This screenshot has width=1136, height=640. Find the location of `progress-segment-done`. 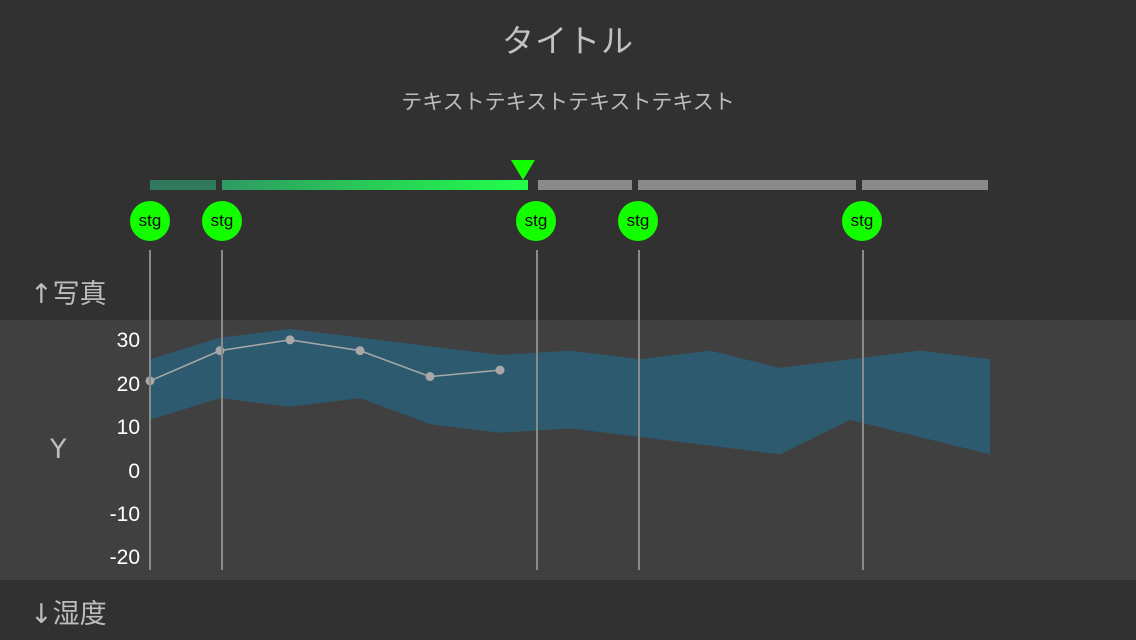

progress-segment-done is located at coordinates (183, 185).